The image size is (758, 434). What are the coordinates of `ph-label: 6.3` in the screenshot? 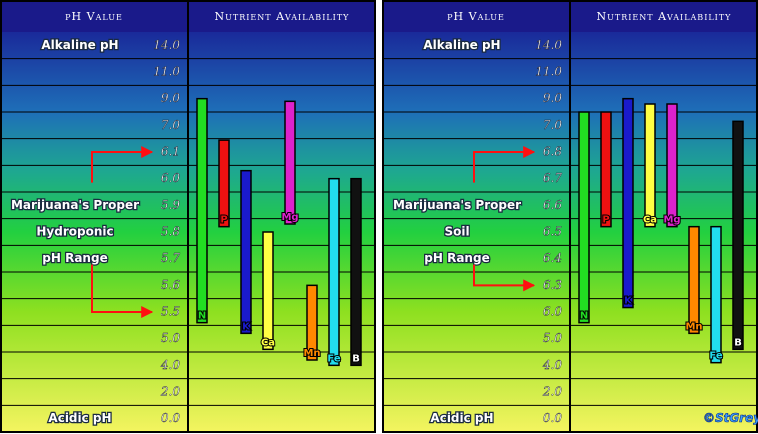 It's located at (552, 285).